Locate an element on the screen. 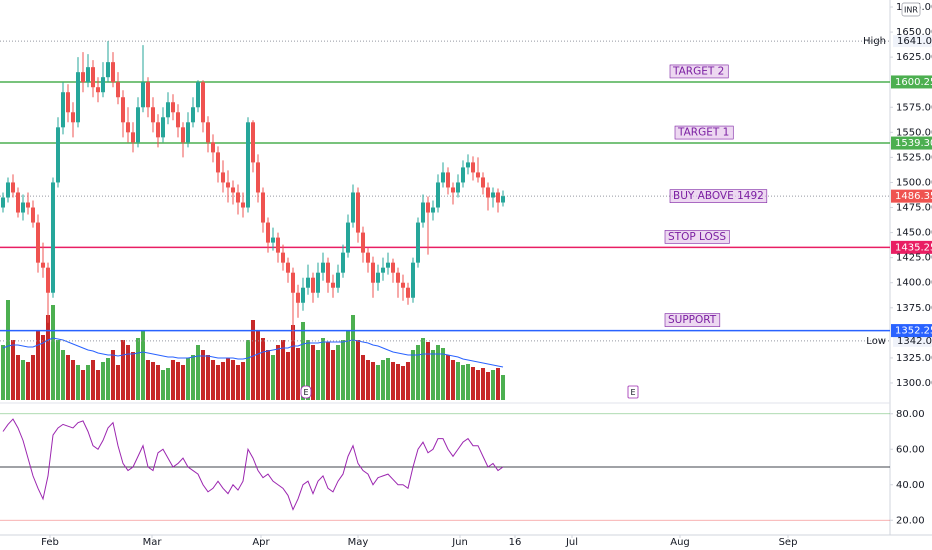  currency-label: INR is located at coordinates (911, 10).